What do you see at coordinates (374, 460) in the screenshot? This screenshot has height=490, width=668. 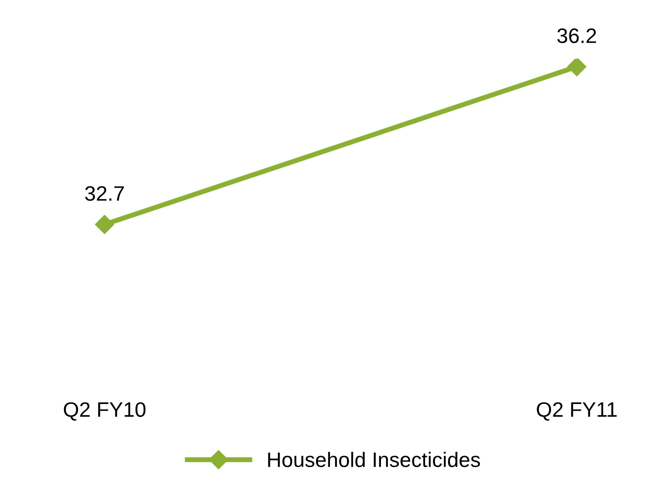 I see `legend-label: Household Insecticides` at bounding box center [374, 460].